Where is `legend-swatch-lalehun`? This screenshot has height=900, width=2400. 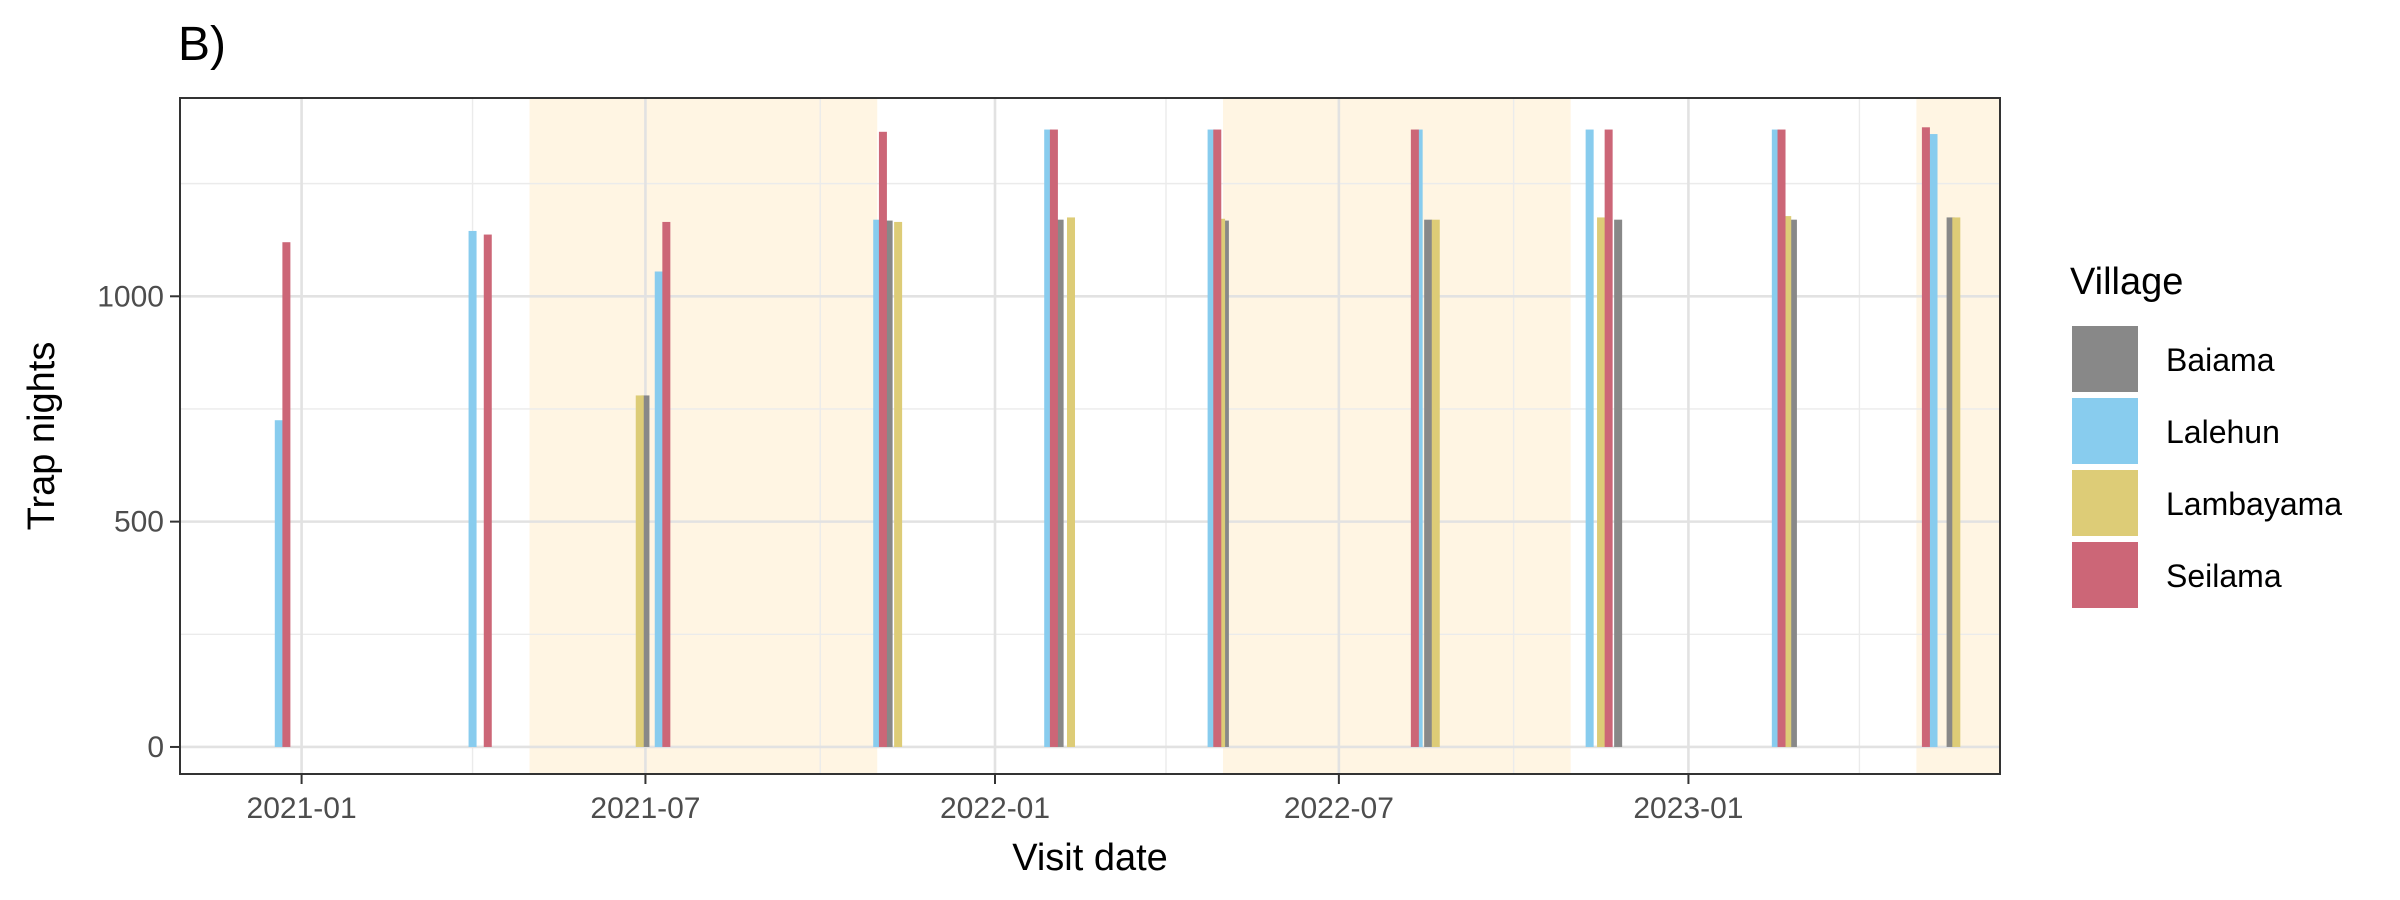
legend-swatch-lalehun is located at coordinates (2105, 431).